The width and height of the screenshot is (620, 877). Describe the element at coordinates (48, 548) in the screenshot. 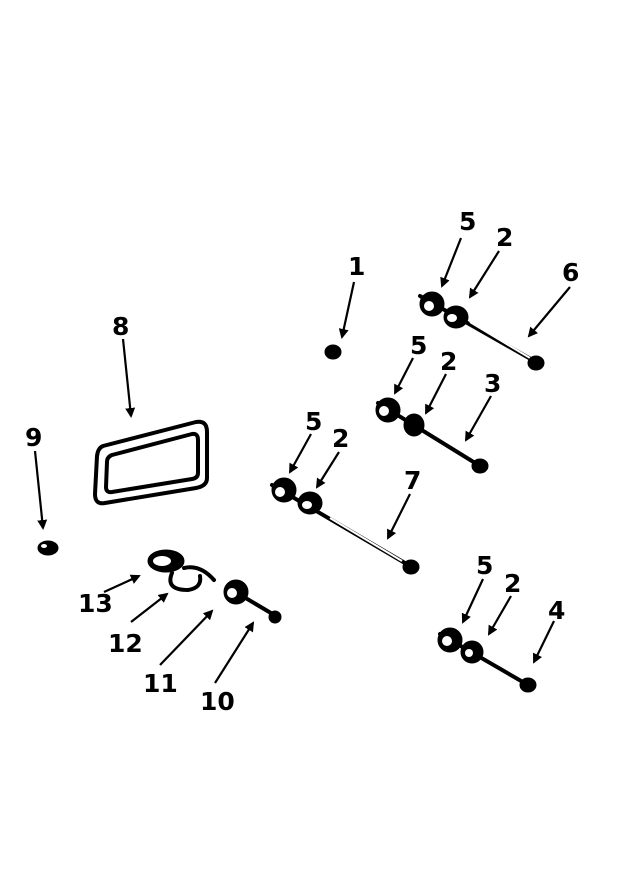

I see `part-9-spacer` at that location.